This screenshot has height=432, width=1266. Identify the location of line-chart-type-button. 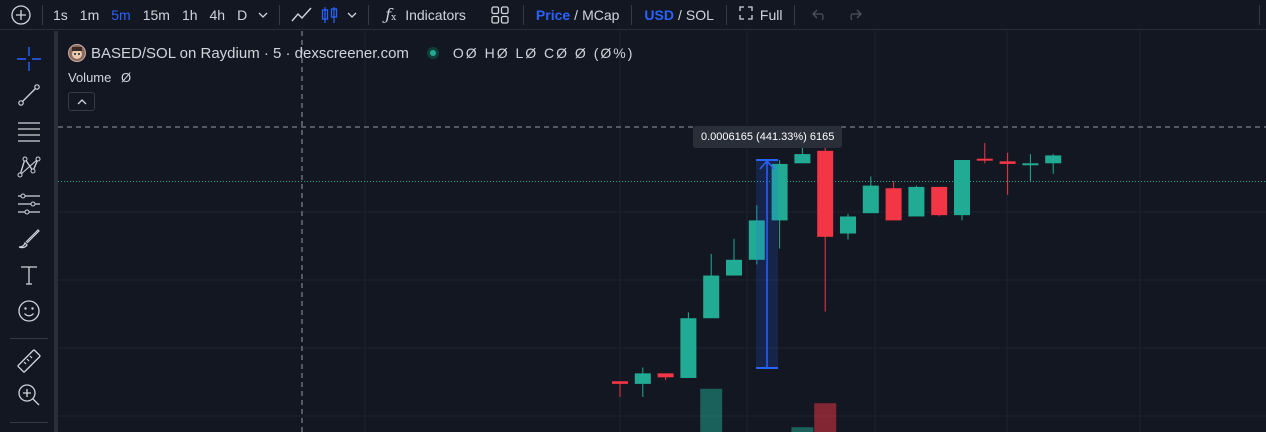
(302, 15).